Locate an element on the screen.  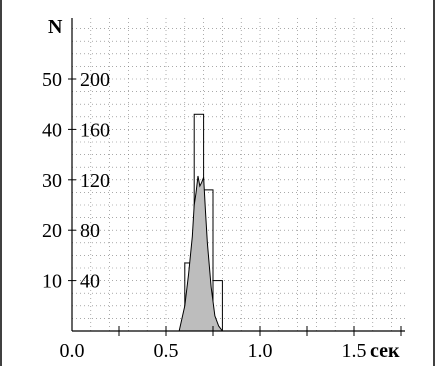
y-right-tick-label: 40 is located at coordinates (90, 282).